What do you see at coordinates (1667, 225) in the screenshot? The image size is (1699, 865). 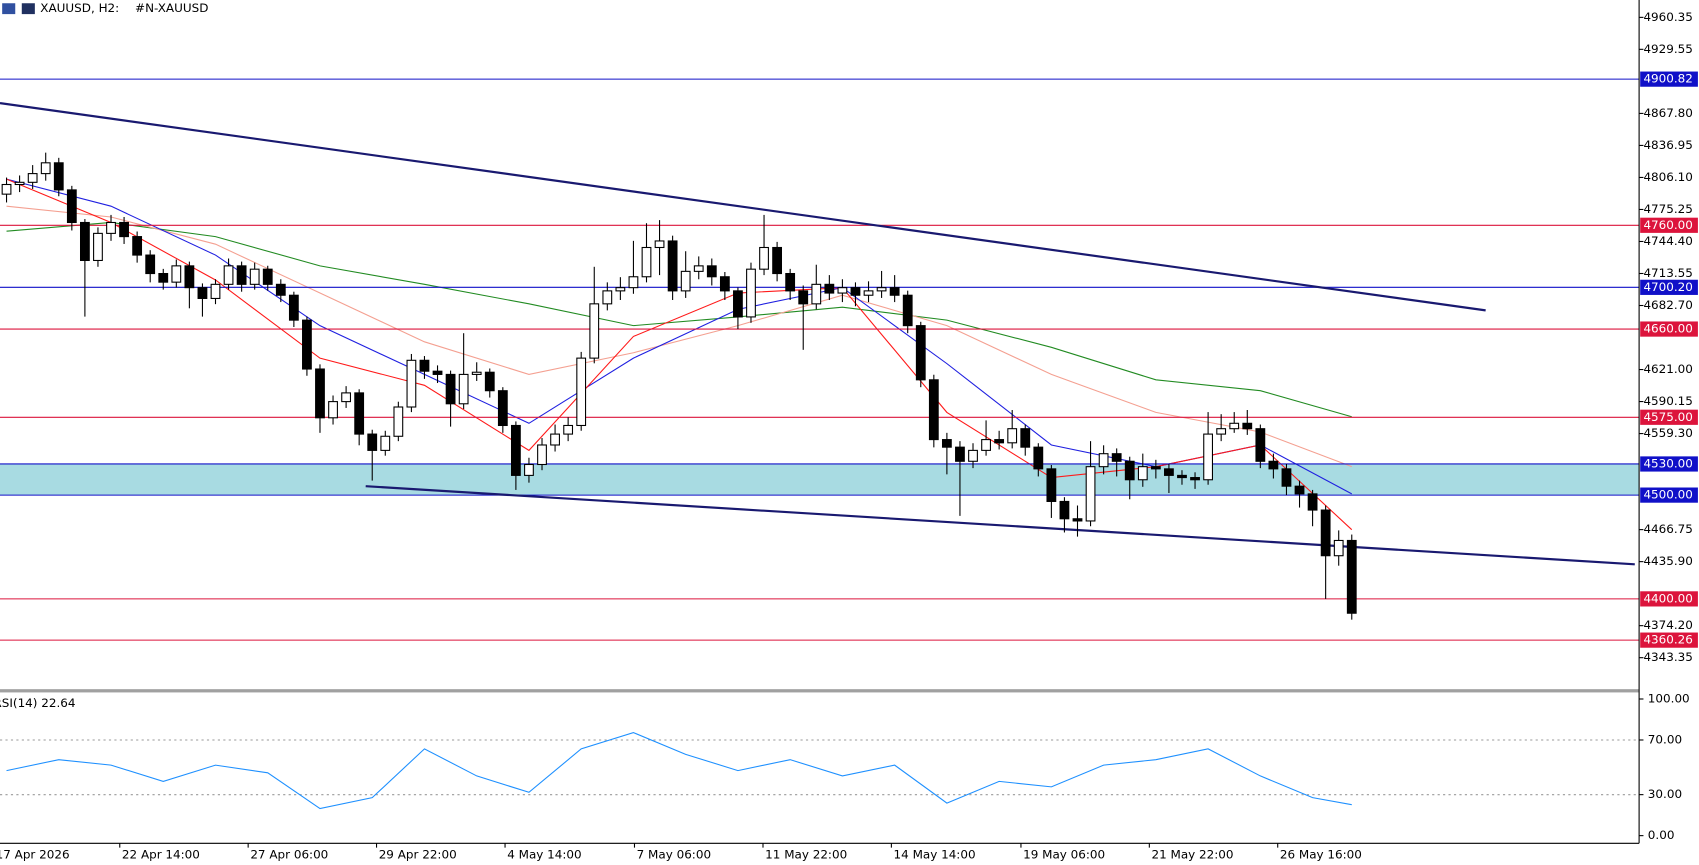 I see `level-label: 4760.00` at bounding box center [1667, 225].